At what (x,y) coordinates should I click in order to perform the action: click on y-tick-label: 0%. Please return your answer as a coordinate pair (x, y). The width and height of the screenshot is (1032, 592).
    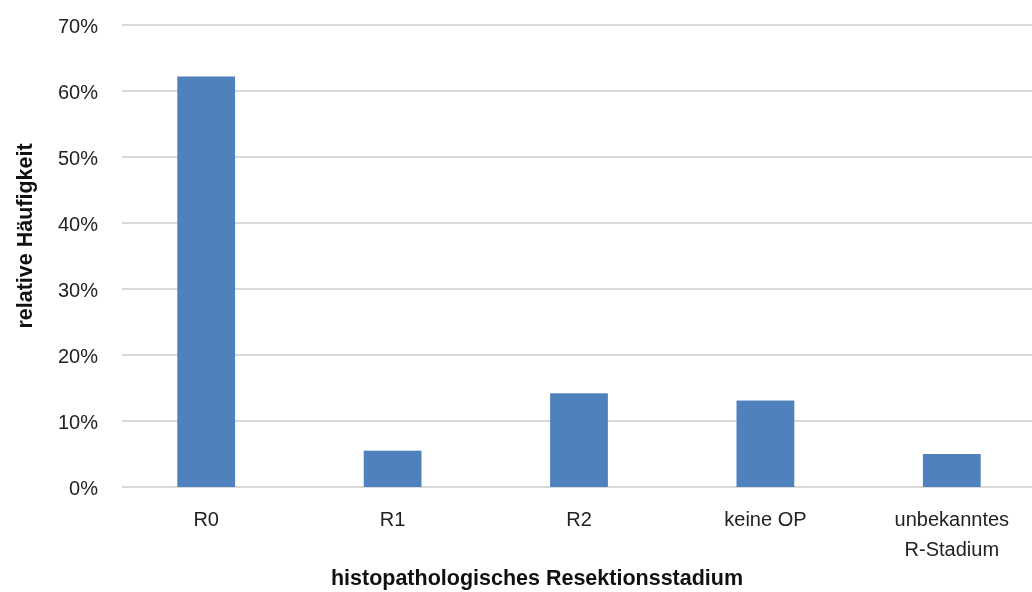
    Looking at the image, I should click on (84, 487).